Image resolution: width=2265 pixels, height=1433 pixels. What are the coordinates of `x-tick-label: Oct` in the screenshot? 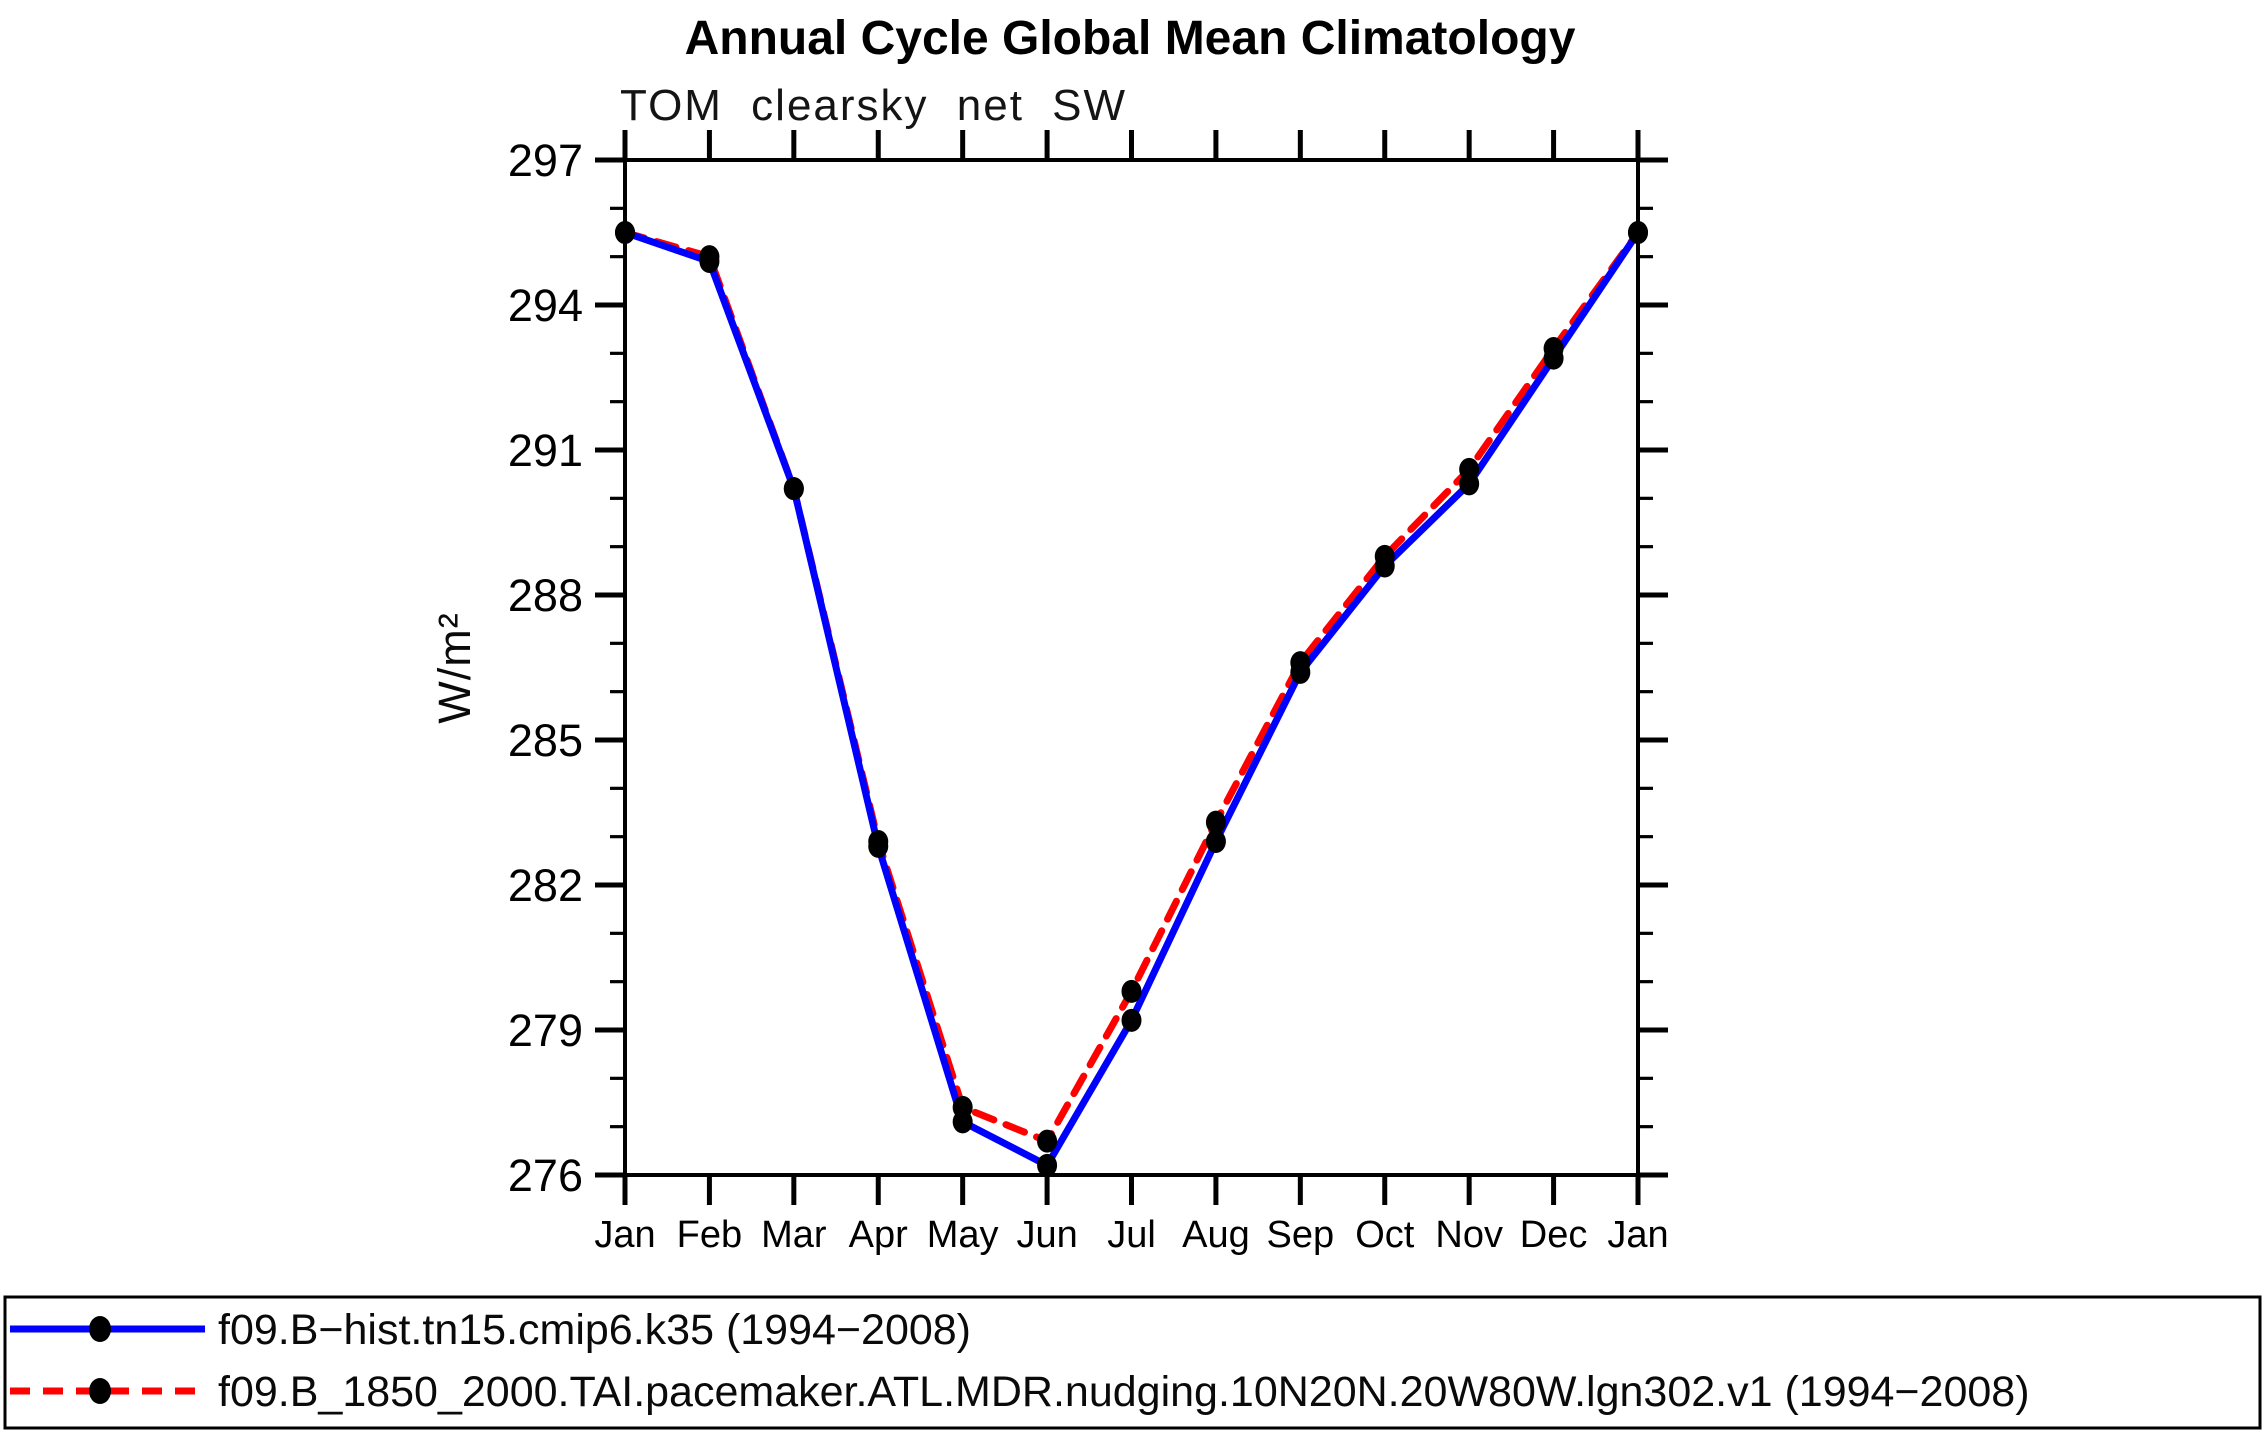 It's located at (1385, 1235).